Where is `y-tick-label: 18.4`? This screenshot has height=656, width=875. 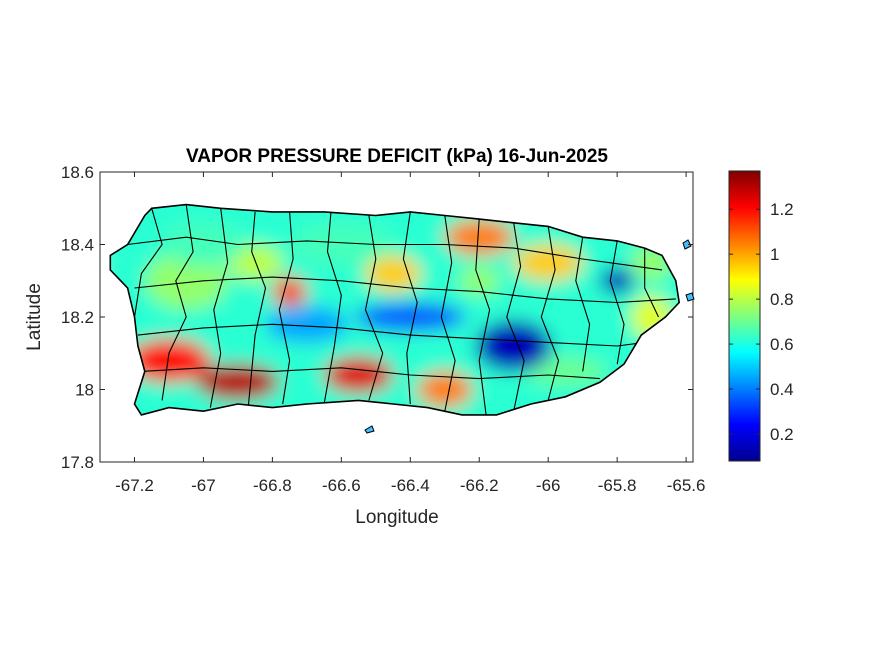
y-tick-label: 18.4 is located at coordinates (77, 245).